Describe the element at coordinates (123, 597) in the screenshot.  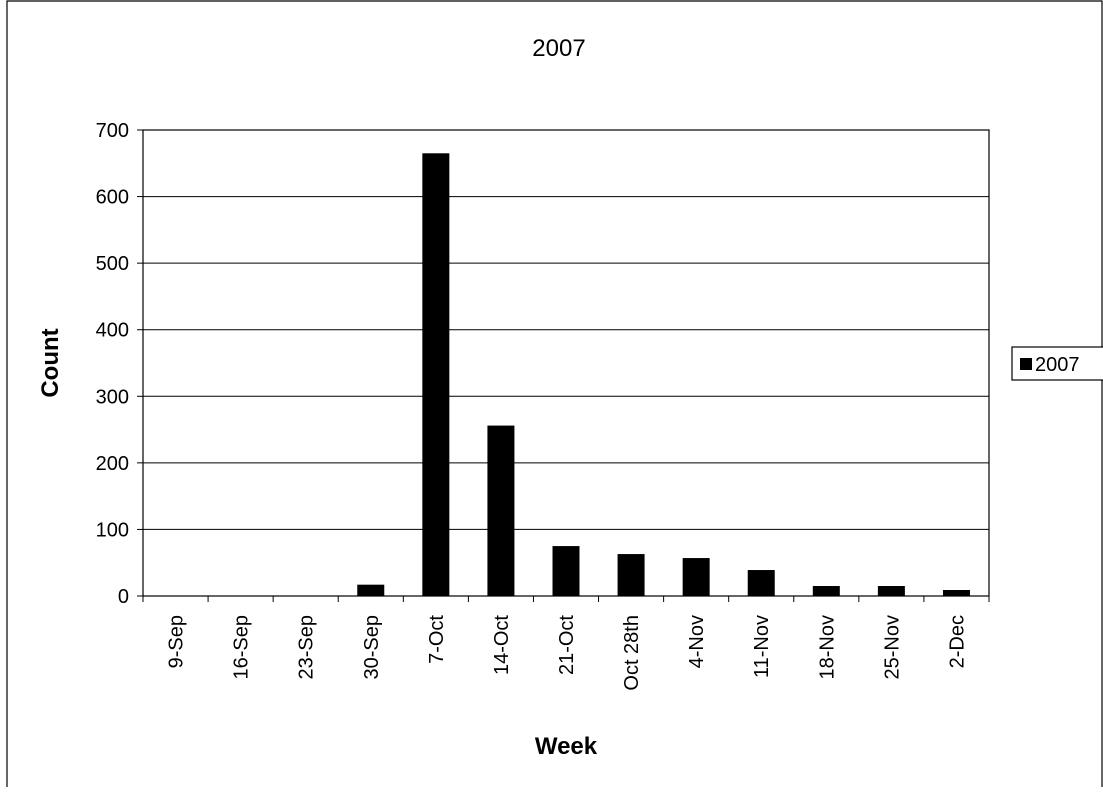
I see `y-tick-label: 0` at that location.